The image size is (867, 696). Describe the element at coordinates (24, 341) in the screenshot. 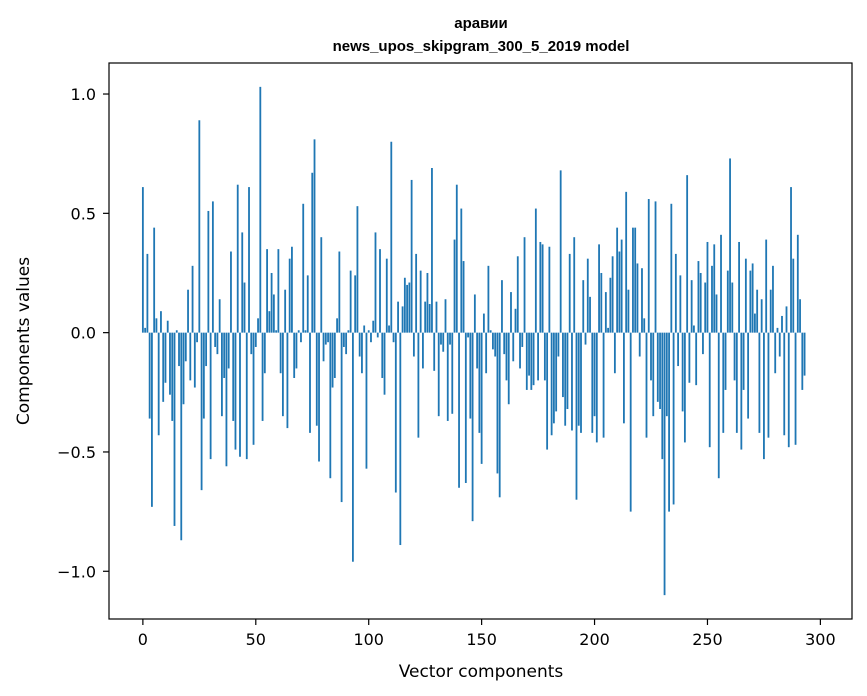

I see `y-axis-label: Components values` at that location.